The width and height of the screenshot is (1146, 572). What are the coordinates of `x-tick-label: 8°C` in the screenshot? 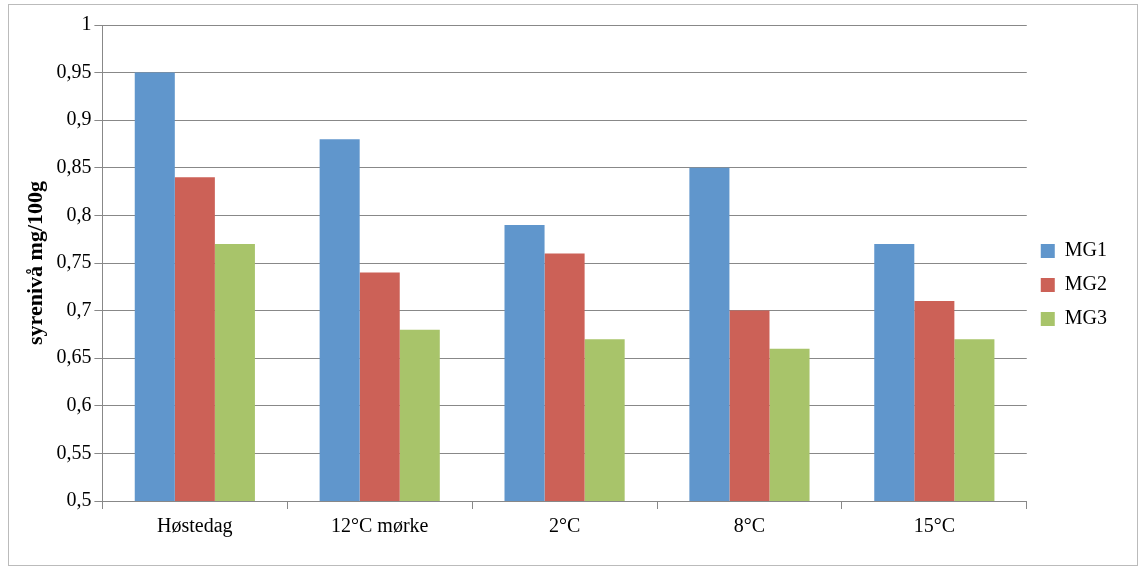 It's located at (749, 525).